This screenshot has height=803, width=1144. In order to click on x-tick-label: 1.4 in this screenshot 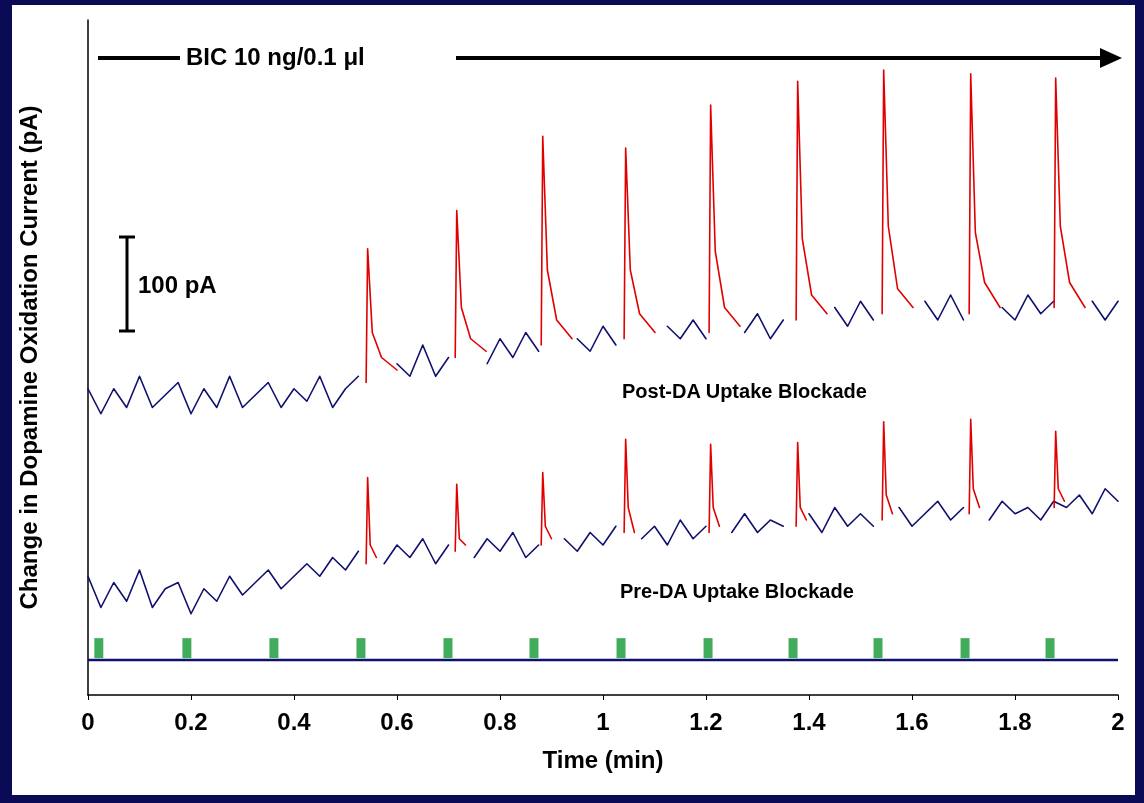, I will do `click(809, 721)`.